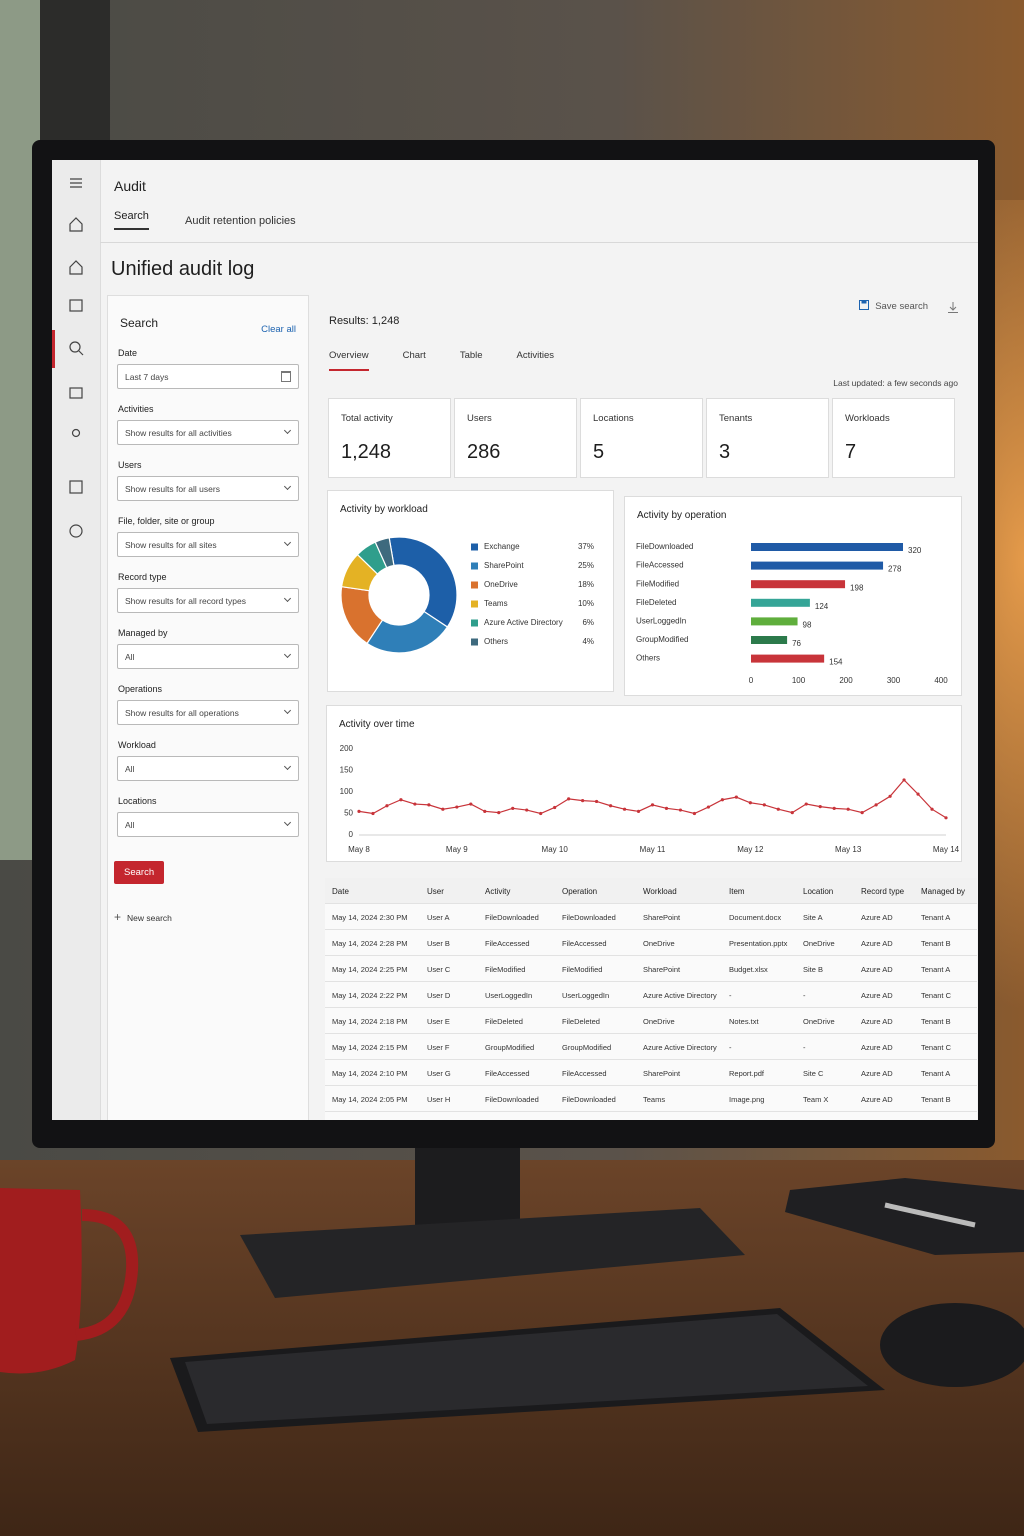 Image resolution: width=1024 pixels, height=1536 pixels. Describe the element at coordinates (471, 355) in the screenshot. I see `result-tab: Table` at that location.